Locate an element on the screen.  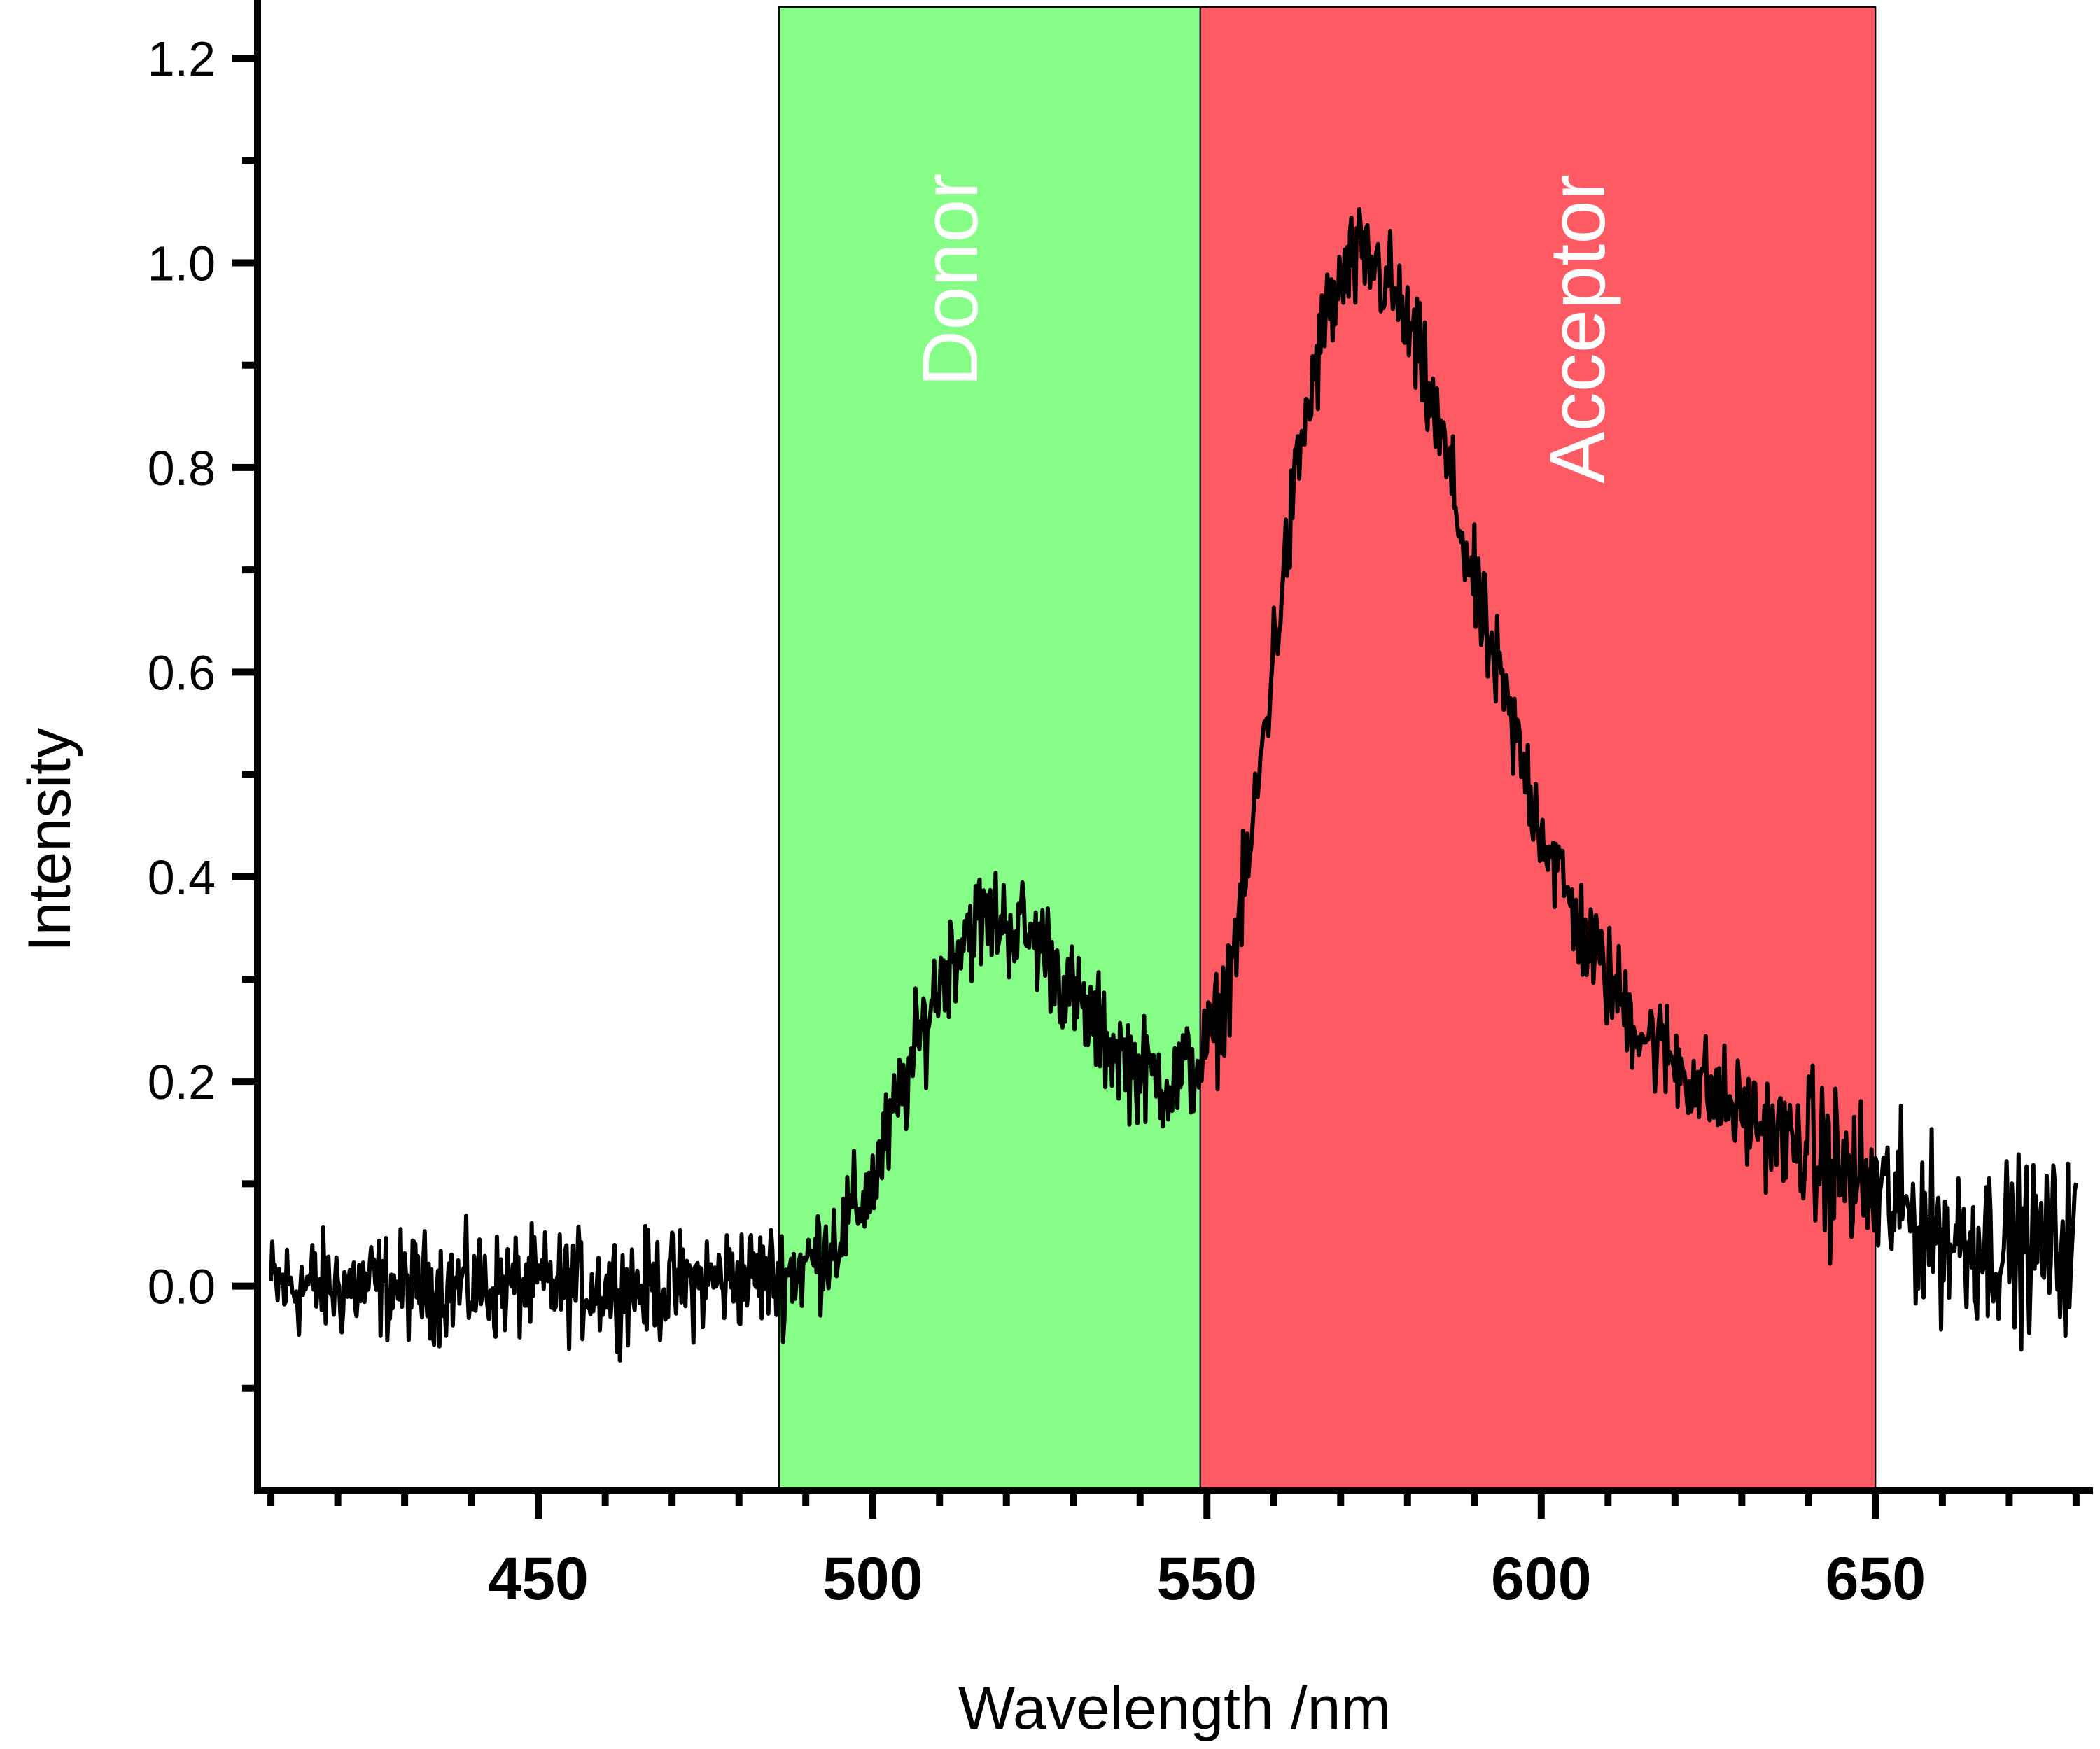
y-tick-label: 0.2 is located at coordinates (182, 1082).